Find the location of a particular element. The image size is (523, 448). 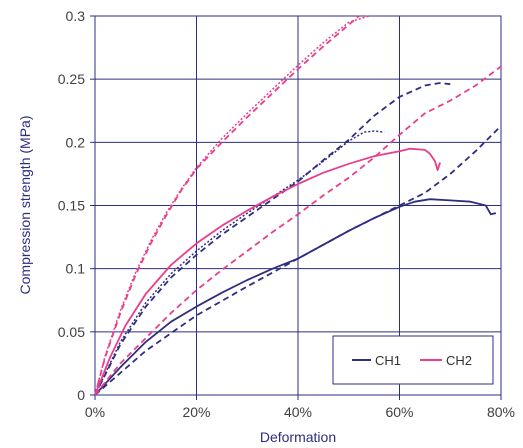

legend-label-ch2: CH2 is located at coordinates (459, 360).